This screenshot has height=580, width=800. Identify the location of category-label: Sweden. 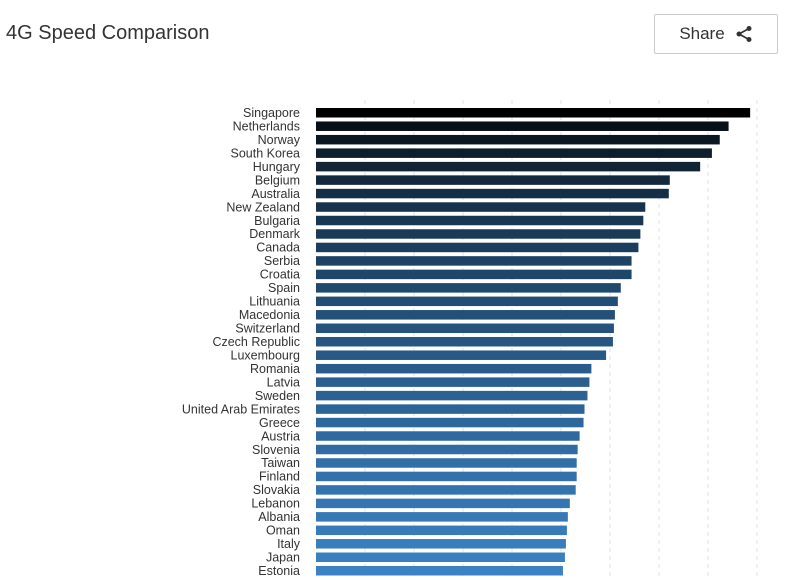
(277, 396).